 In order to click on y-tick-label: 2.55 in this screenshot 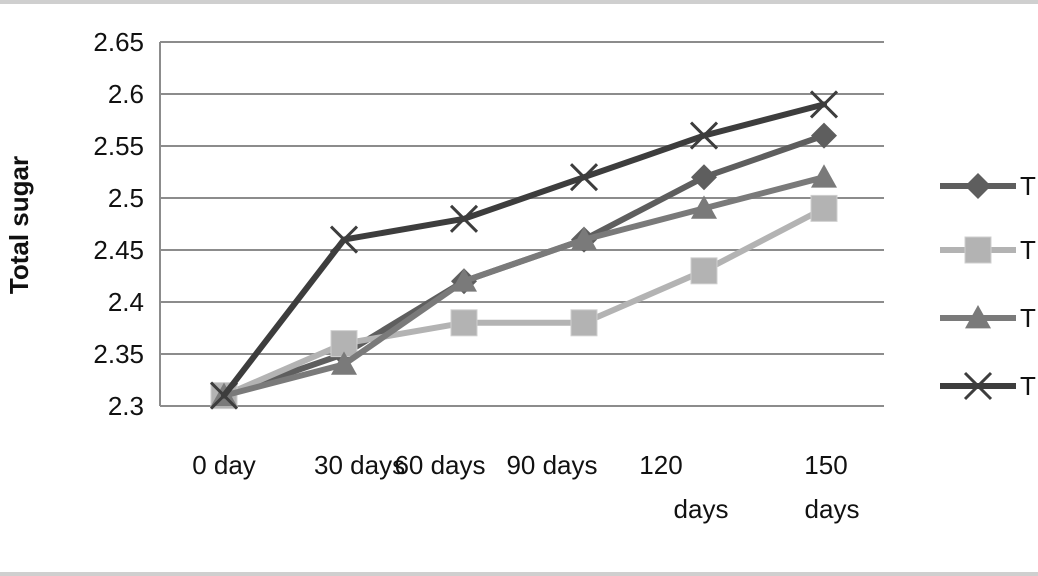, I will do `click(118, 146)`.